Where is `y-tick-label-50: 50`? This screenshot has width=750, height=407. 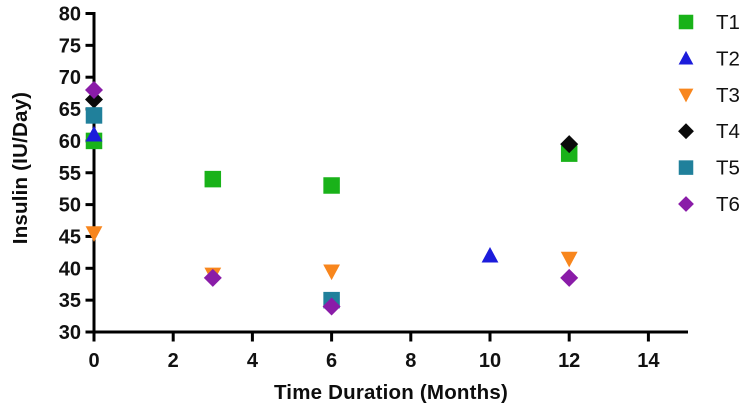
y-tick-label-50: 50 is located at coordinates (70, 206).